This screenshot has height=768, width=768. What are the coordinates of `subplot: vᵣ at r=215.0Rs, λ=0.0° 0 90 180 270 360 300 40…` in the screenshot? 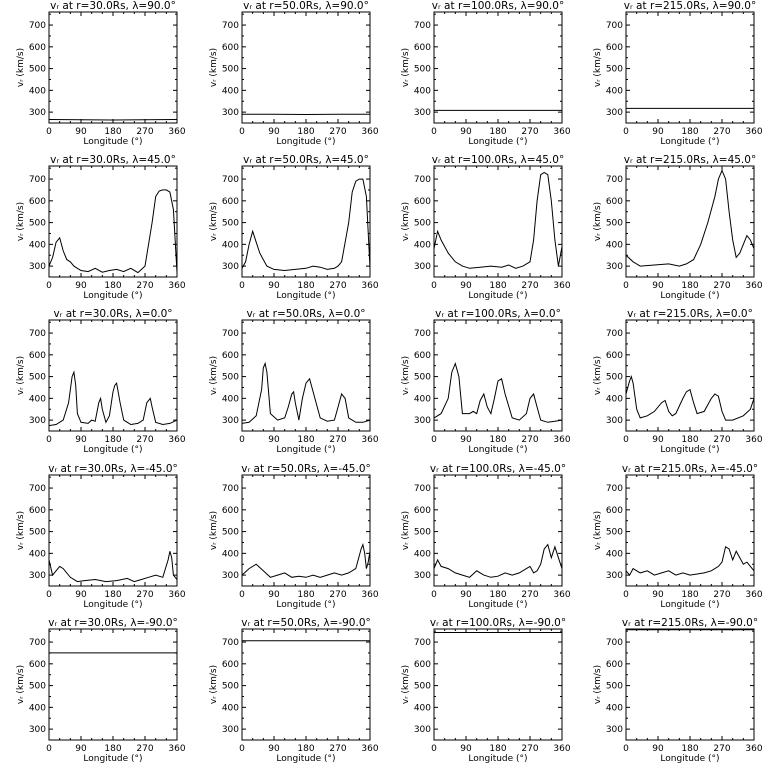 It's located at (678, 381).